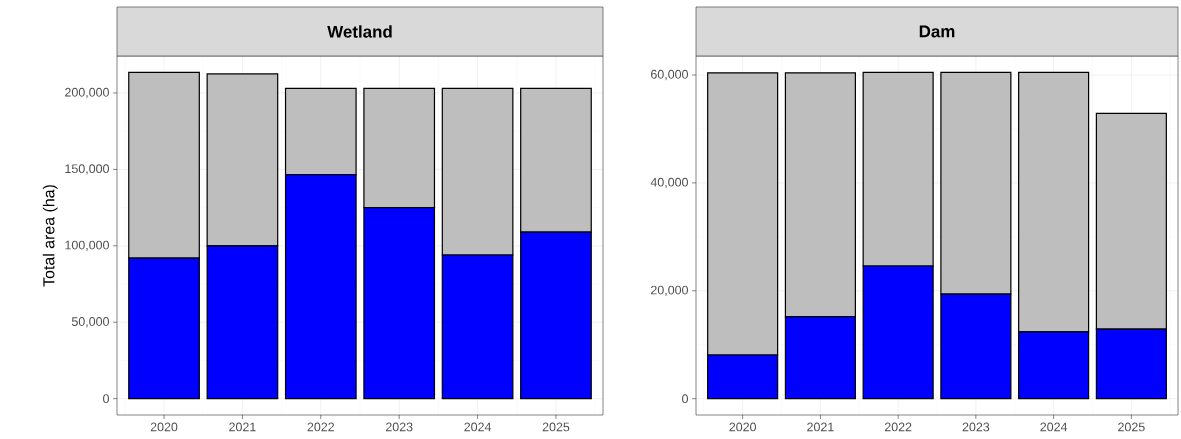 The width and height of the screenshot is (1181, 439). What do you see at coordinates (669, 183) in the screenshot?
I see `y-tick-label: 40,000` at bounding box center [669, 183].